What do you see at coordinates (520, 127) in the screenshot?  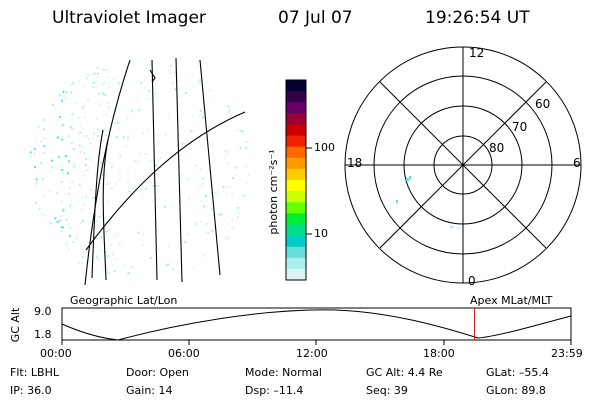 I see `lat-label-70: 70` at bounding box center [520, 127].